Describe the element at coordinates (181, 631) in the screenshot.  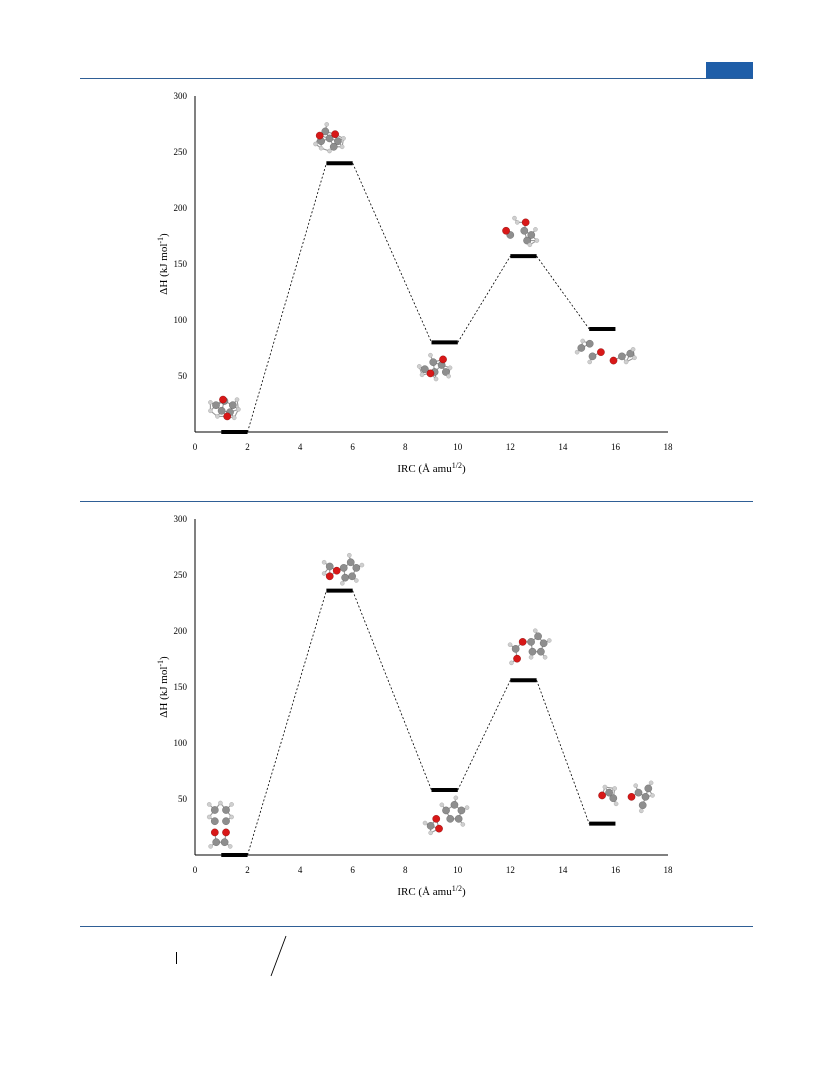
I see `y-tick-label: 200` at that location.